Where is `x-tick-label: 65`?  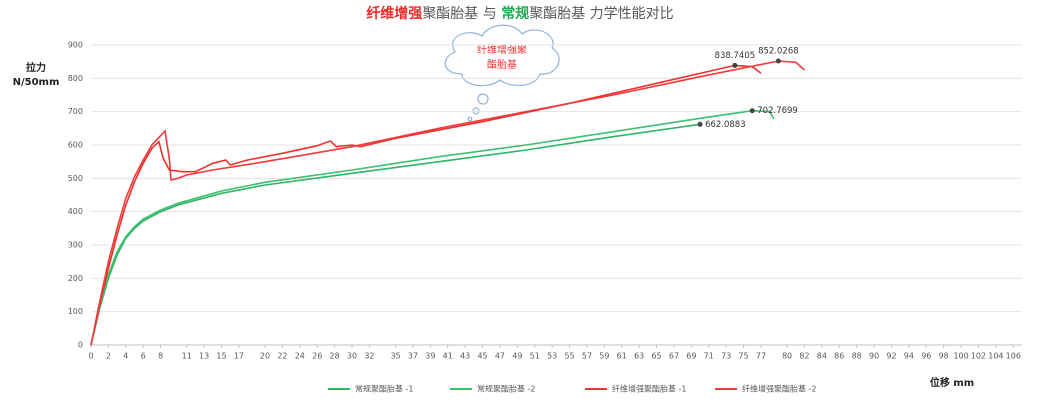 x-tick-label: 65 is located at coordinates (656, 356).